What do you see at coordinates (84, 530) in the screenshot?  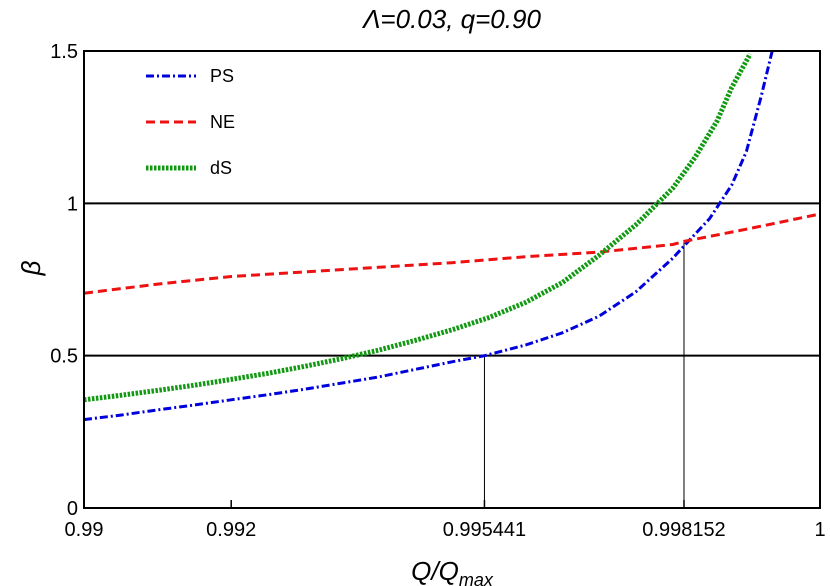 I see `x-tick-label-0: 0.99` at bounding box center [84, 530].